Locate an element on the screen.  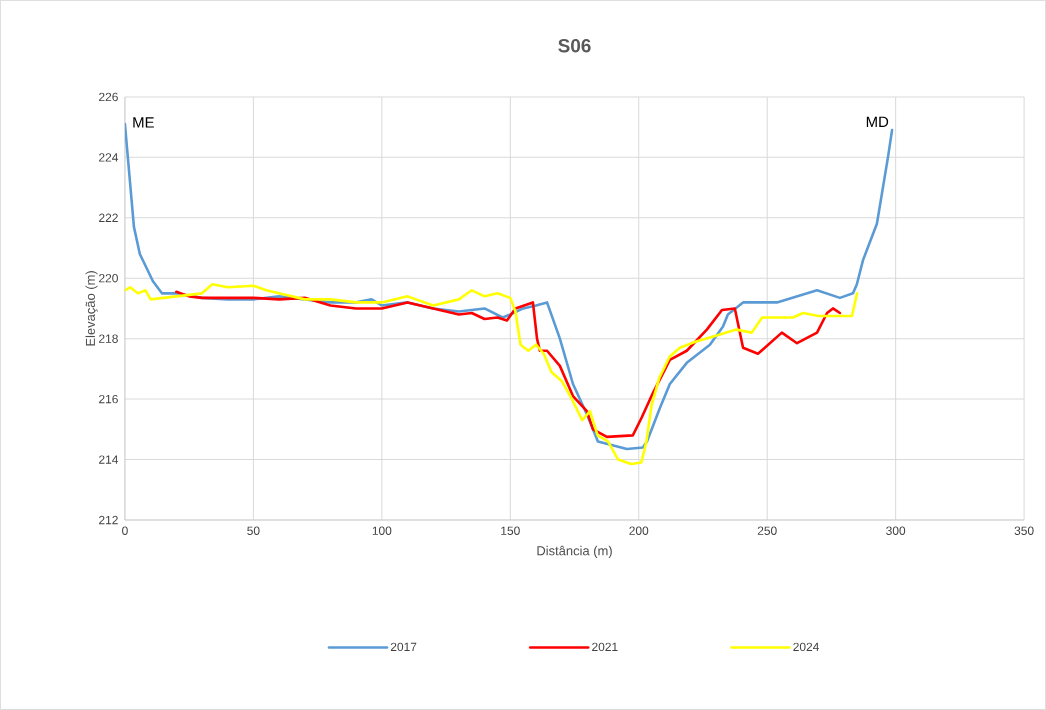
legend-label: 2024 is located at coordinates (806, 647).